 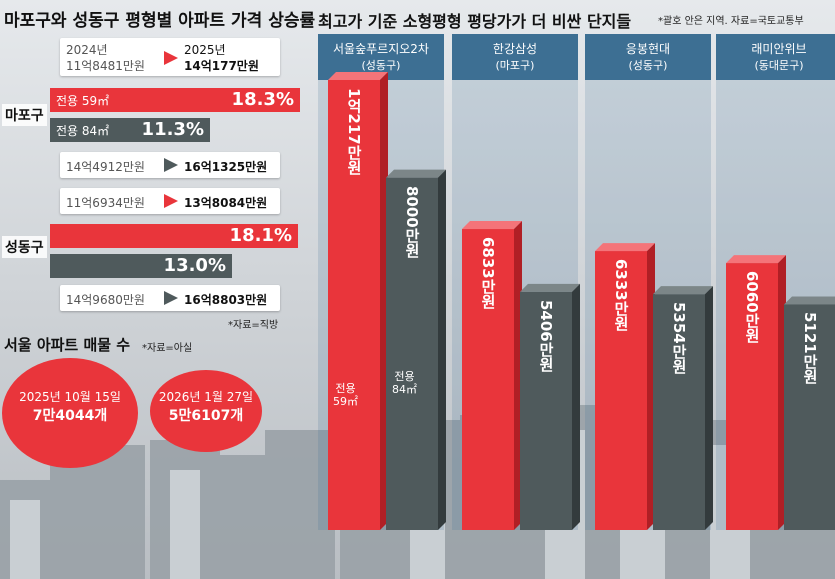 What do you see at coordinates (515, 57) in the screenshot?
I see `category-header: 한강삼성 (마포구)` at bounding box center [515, 57].